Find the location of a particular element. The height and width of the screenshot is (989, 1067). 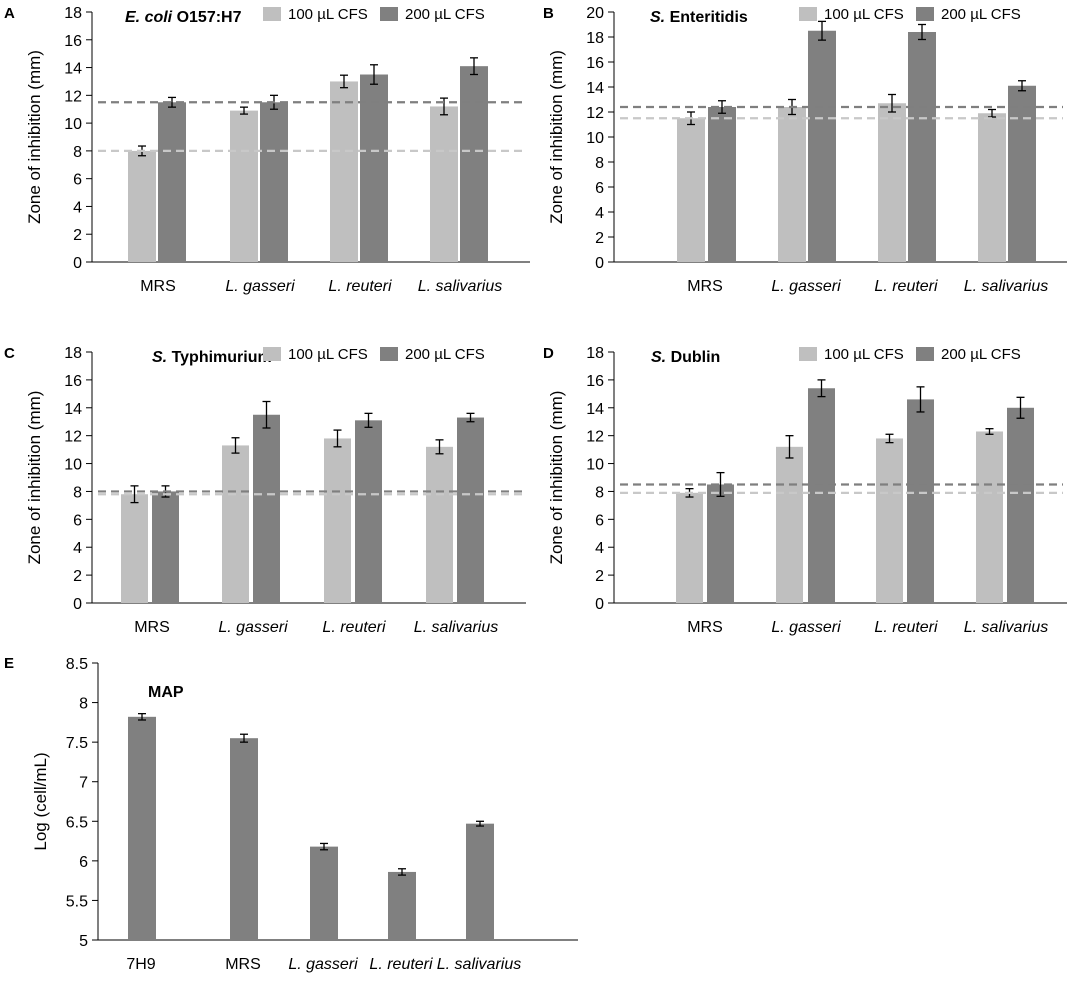

chart-title-main: Dublin is located at coordinates (696, 357).